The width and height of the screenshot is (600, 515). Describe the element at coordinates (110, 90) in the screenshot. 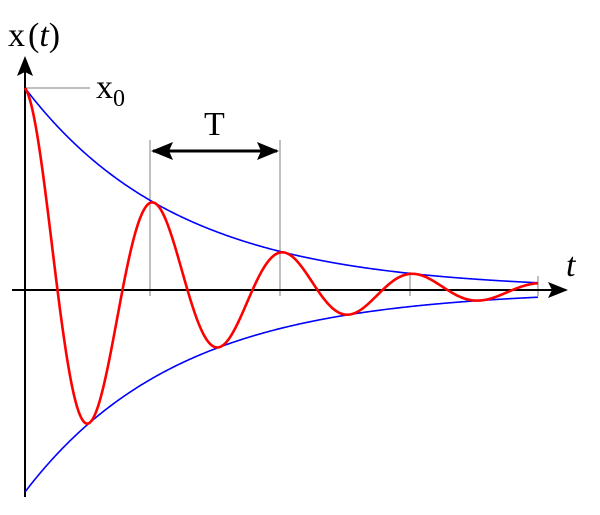

I see `initial-value-label: x0` at that location.